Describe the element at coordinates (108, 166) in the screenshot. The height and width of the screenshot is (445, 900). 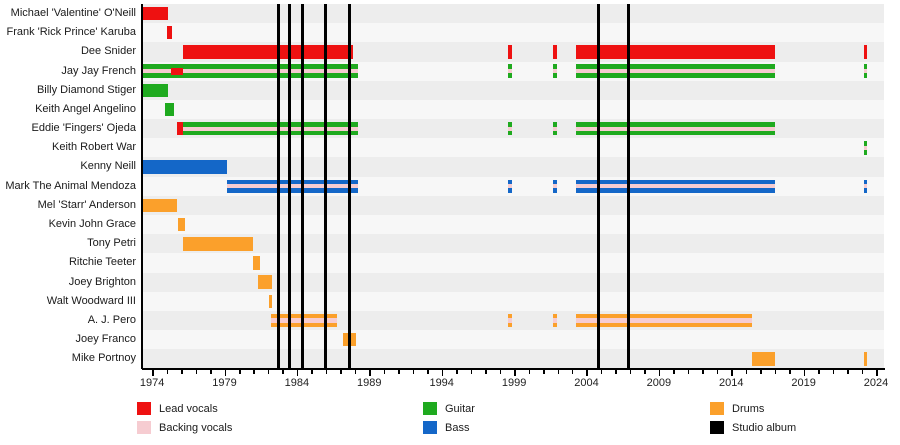
I see `member-name-label: Kenny Neill` at that location.